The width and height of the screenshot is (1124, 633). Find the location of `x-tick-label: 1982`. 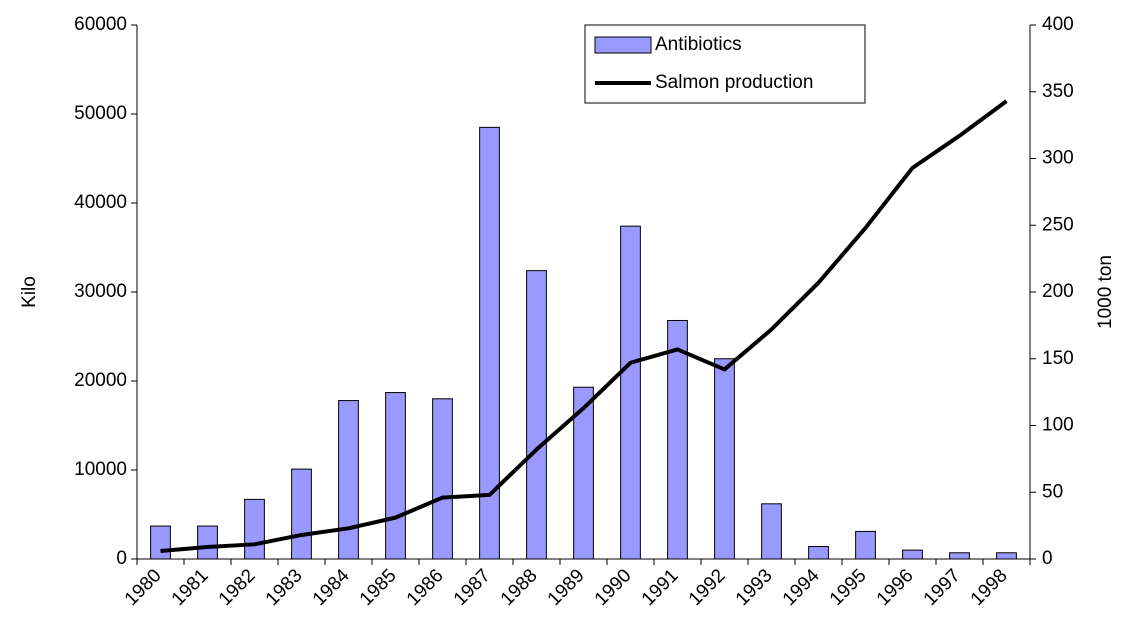

x-tick-label: 1982 is located at coordinates (237, 587).